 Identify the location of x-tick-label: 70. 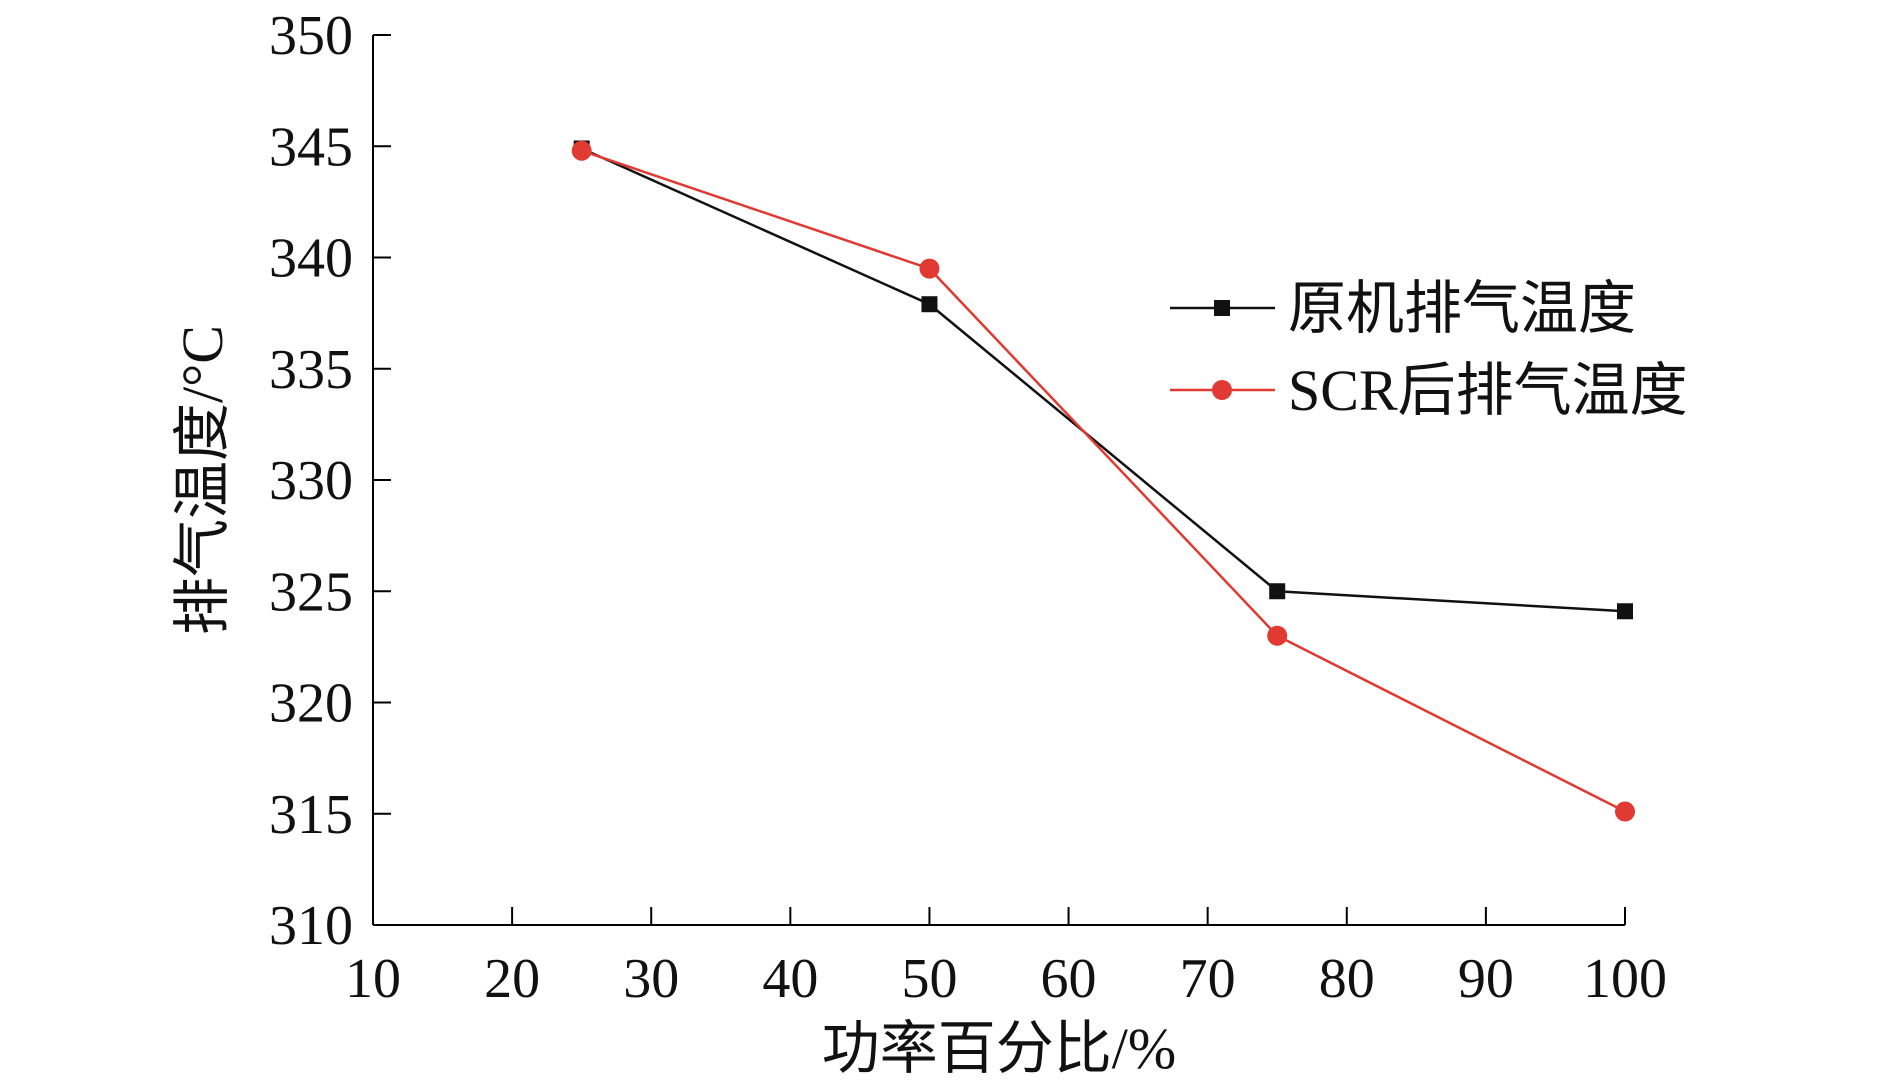
(1208, 979).